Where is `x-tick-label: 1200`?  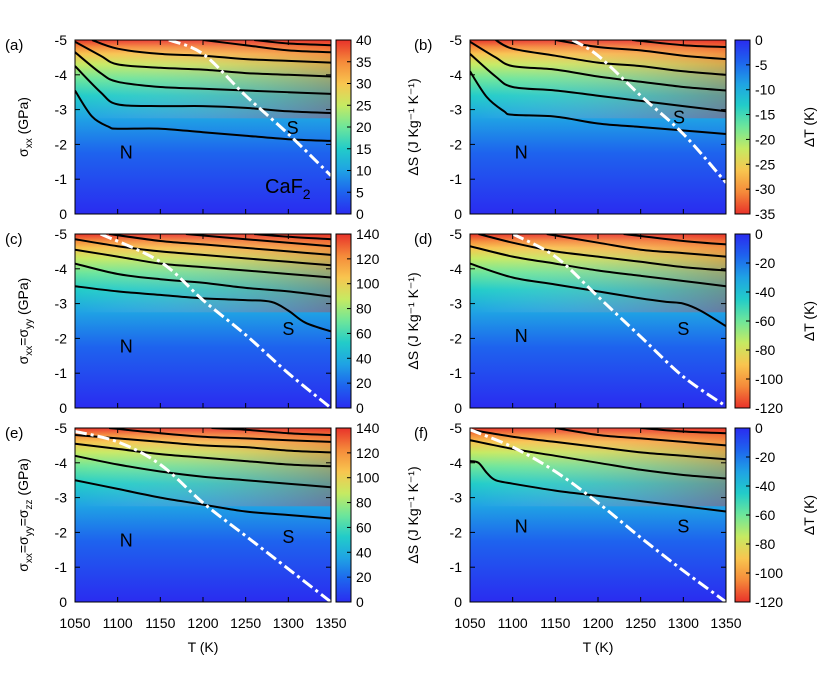
x-tick-label: 1200 is located at coordinates (597, 623).